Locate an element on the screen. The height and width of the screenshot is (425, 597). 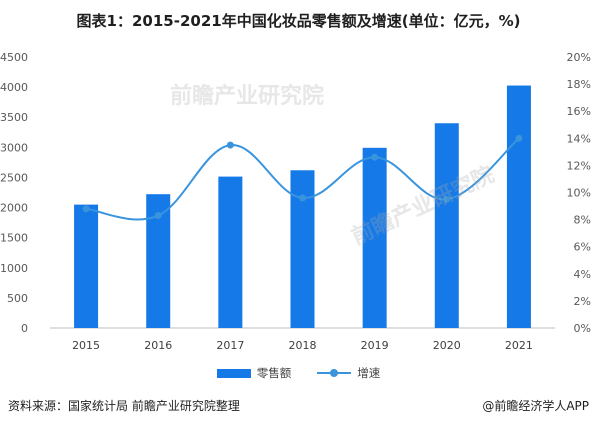
y-left-tick-label: 3000 is located at coordinates (14, 147).